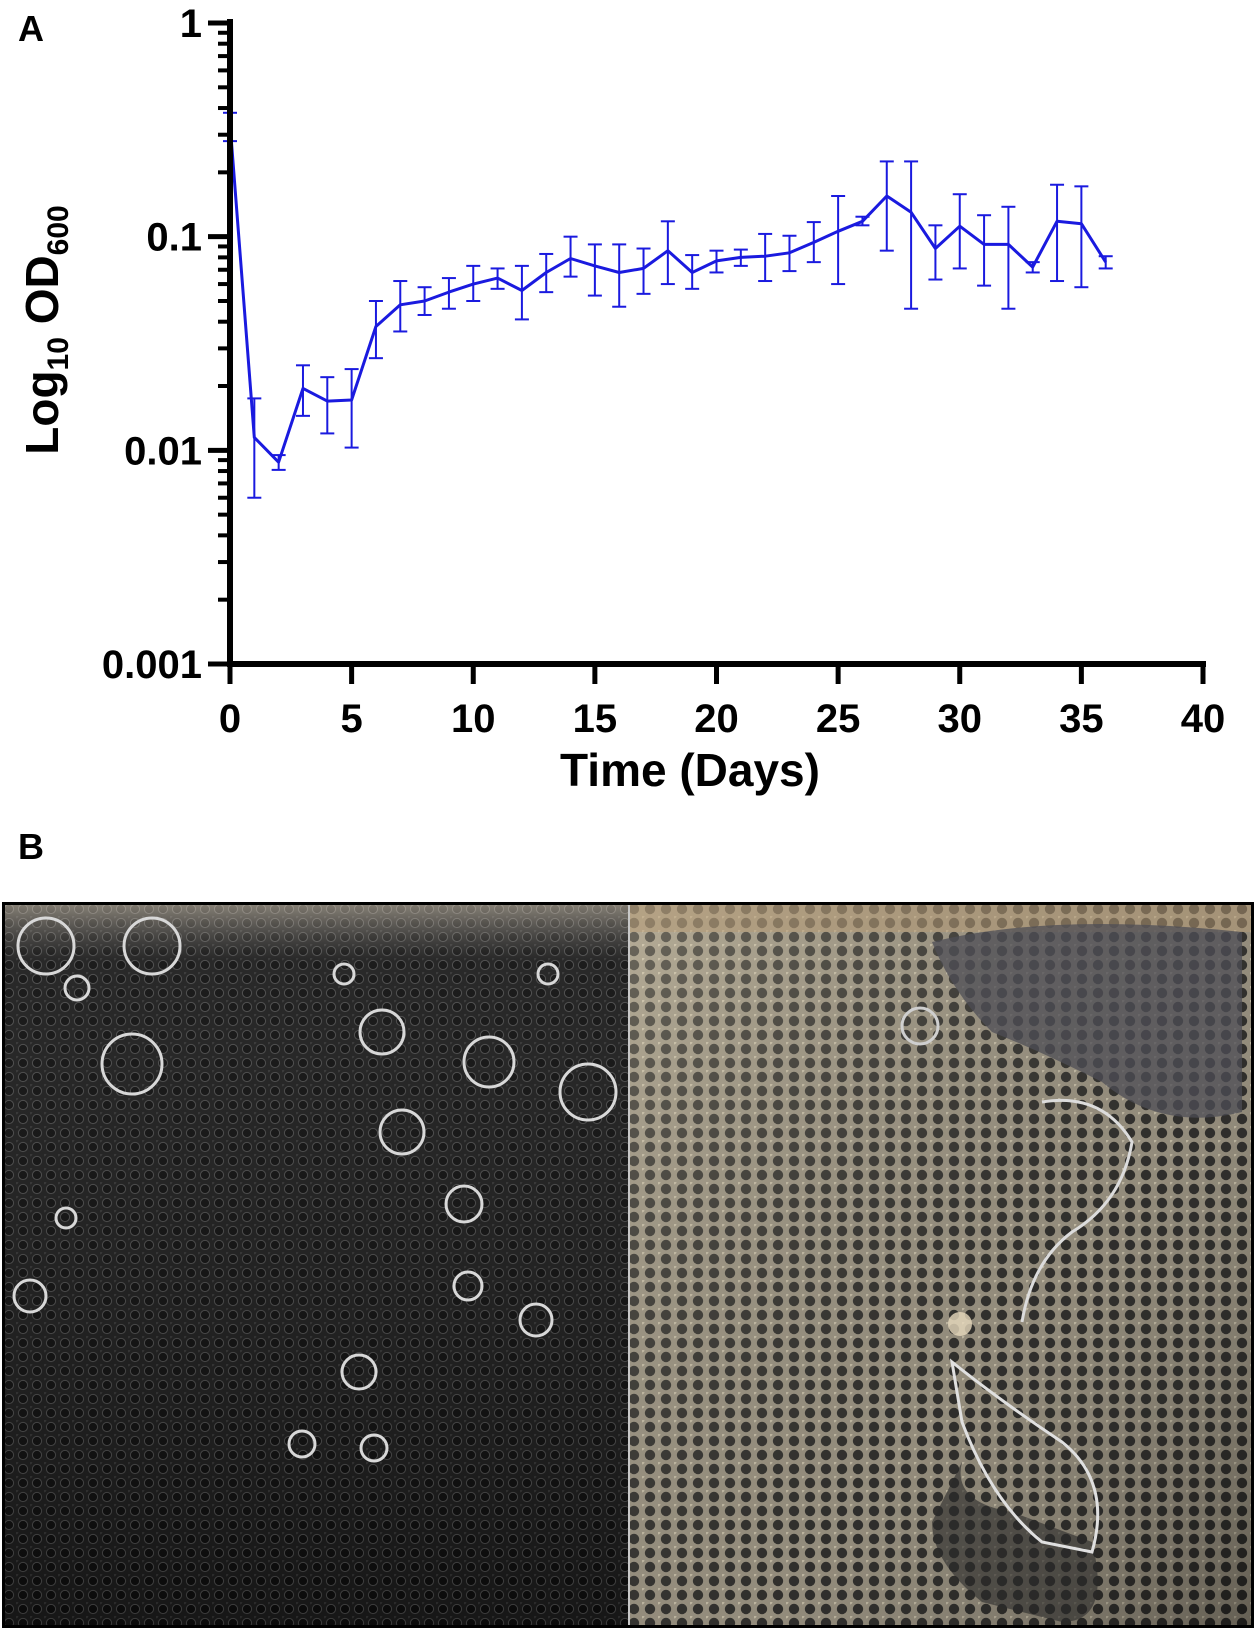 The height and width of the screenshot is (1632, 1256). Describe the element at coordinates (31, 846) in the screenshot. I see `panel-label-b: B` at that location.